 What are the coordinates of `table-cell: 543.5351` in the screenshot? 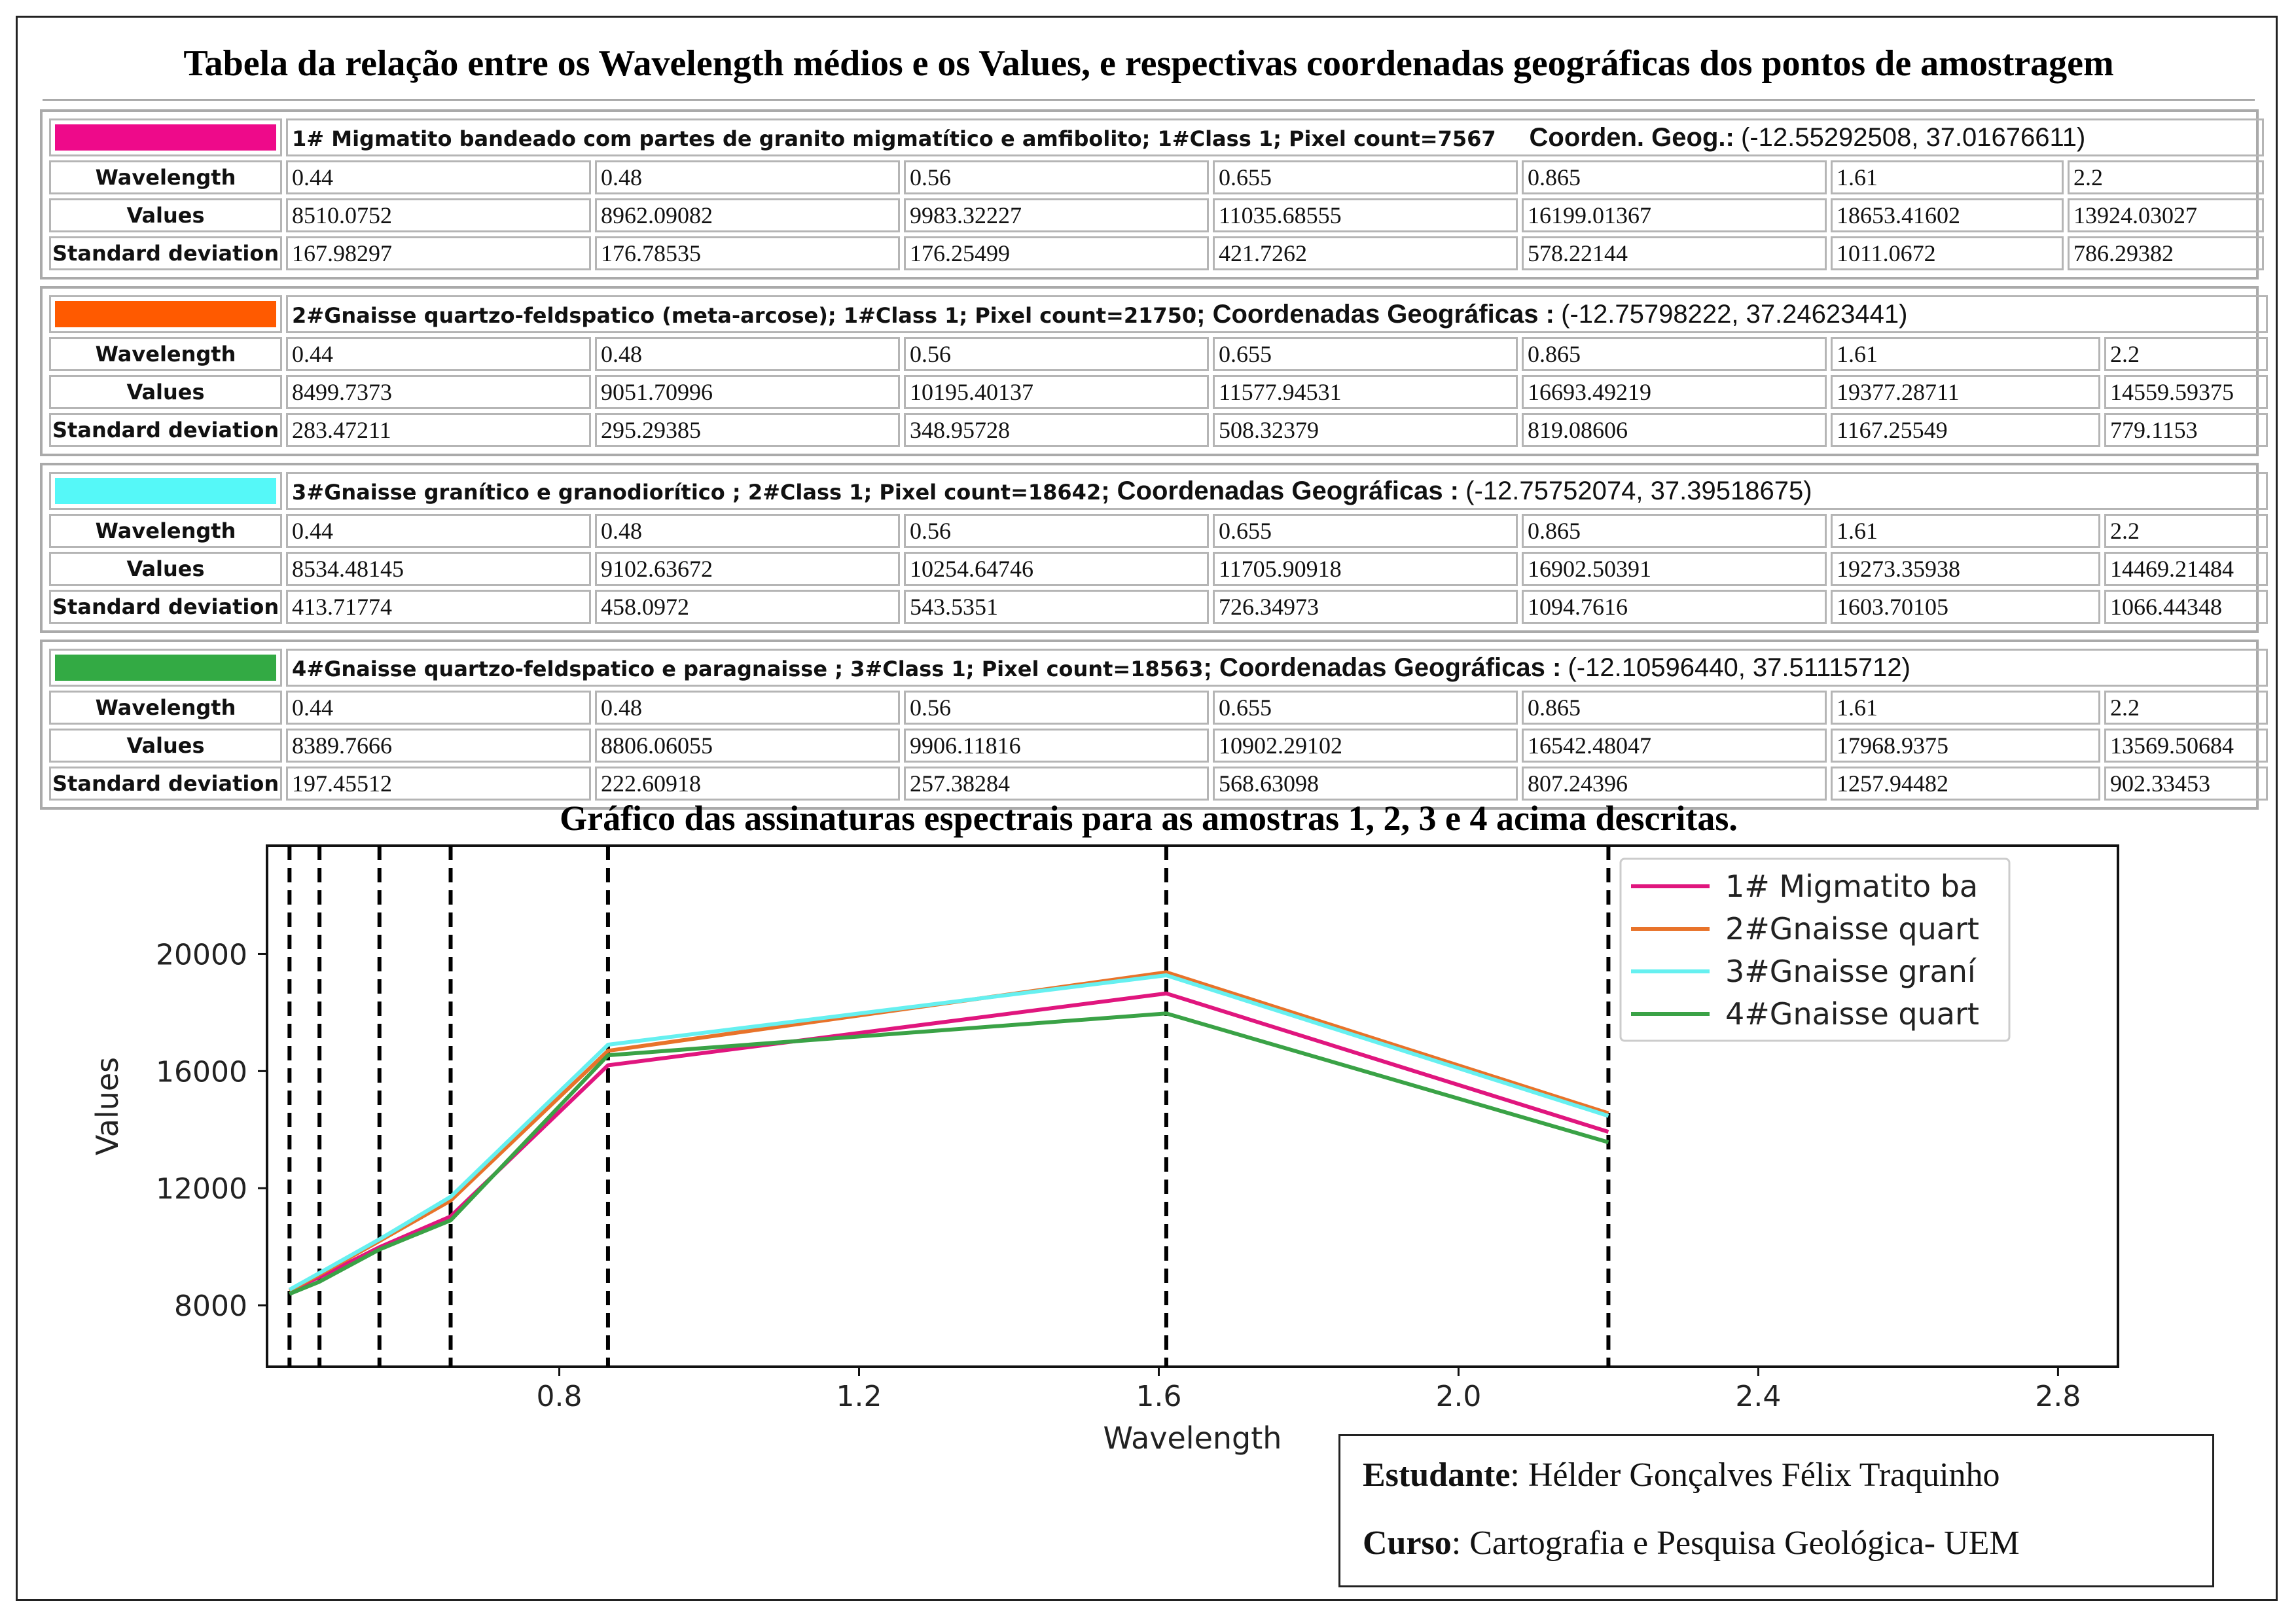 It's located at (1056, 607).